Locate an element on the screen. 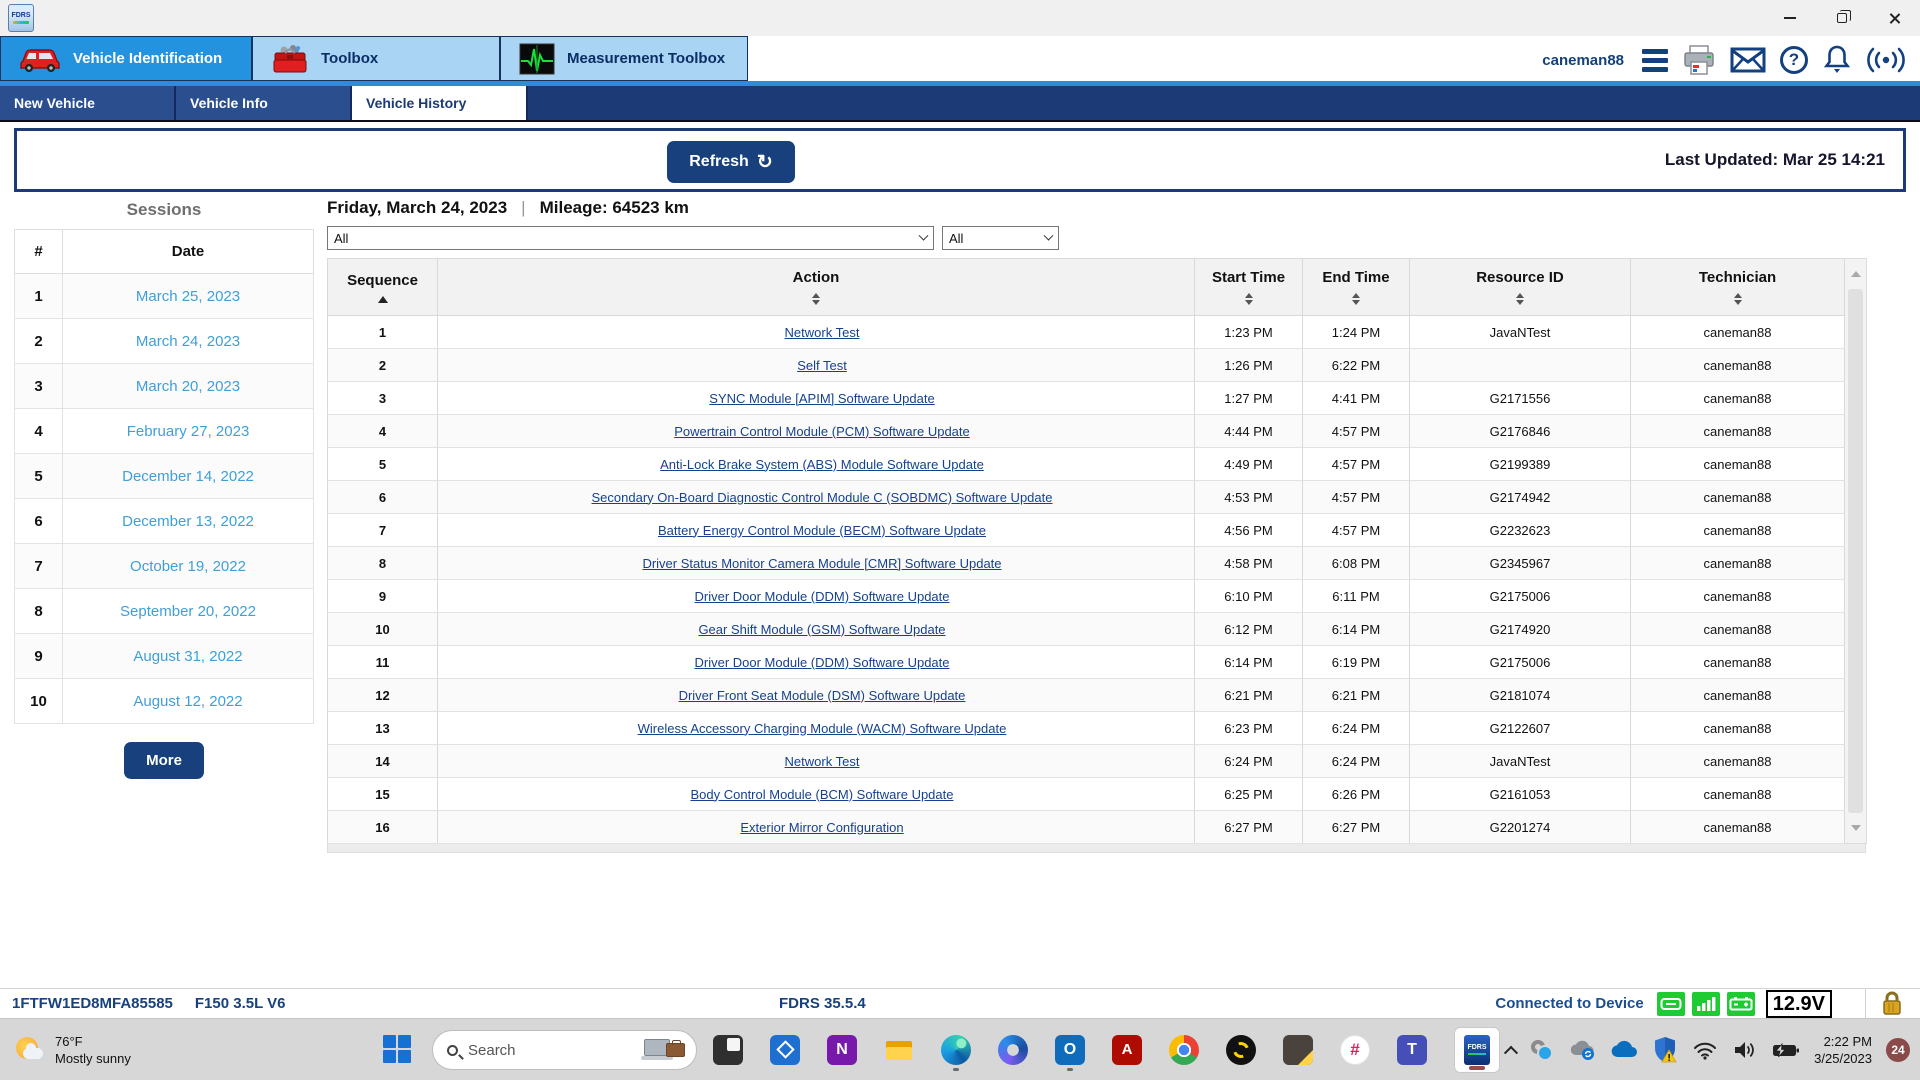 The image size is (1920, 1080). close-button is located at coordinates (1894, 18).